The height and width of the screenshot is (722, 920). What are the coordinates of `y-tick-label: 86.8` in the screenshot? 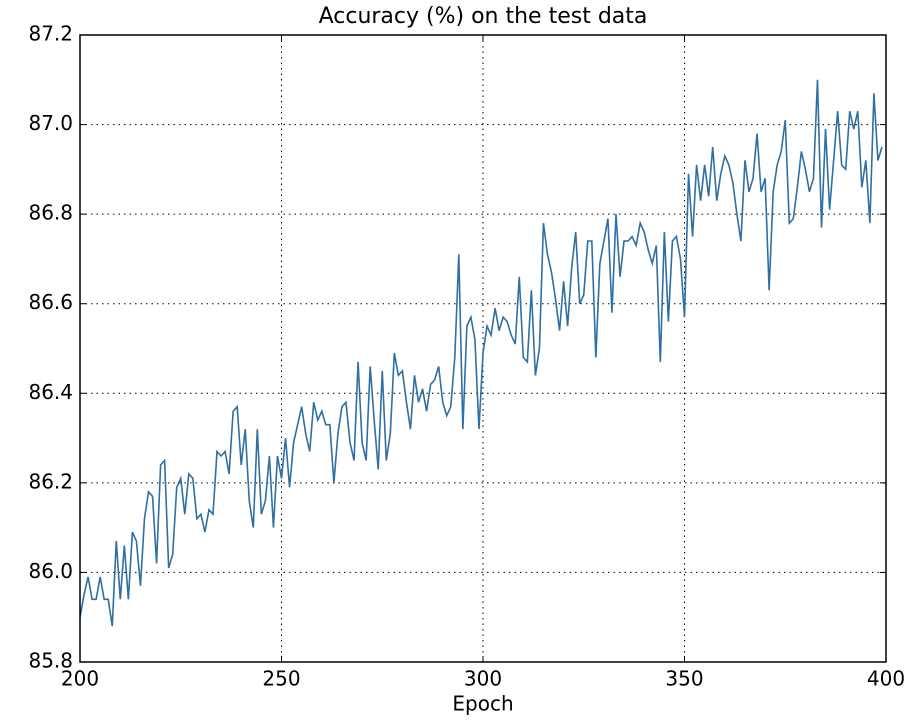 It's located at (50, 213).